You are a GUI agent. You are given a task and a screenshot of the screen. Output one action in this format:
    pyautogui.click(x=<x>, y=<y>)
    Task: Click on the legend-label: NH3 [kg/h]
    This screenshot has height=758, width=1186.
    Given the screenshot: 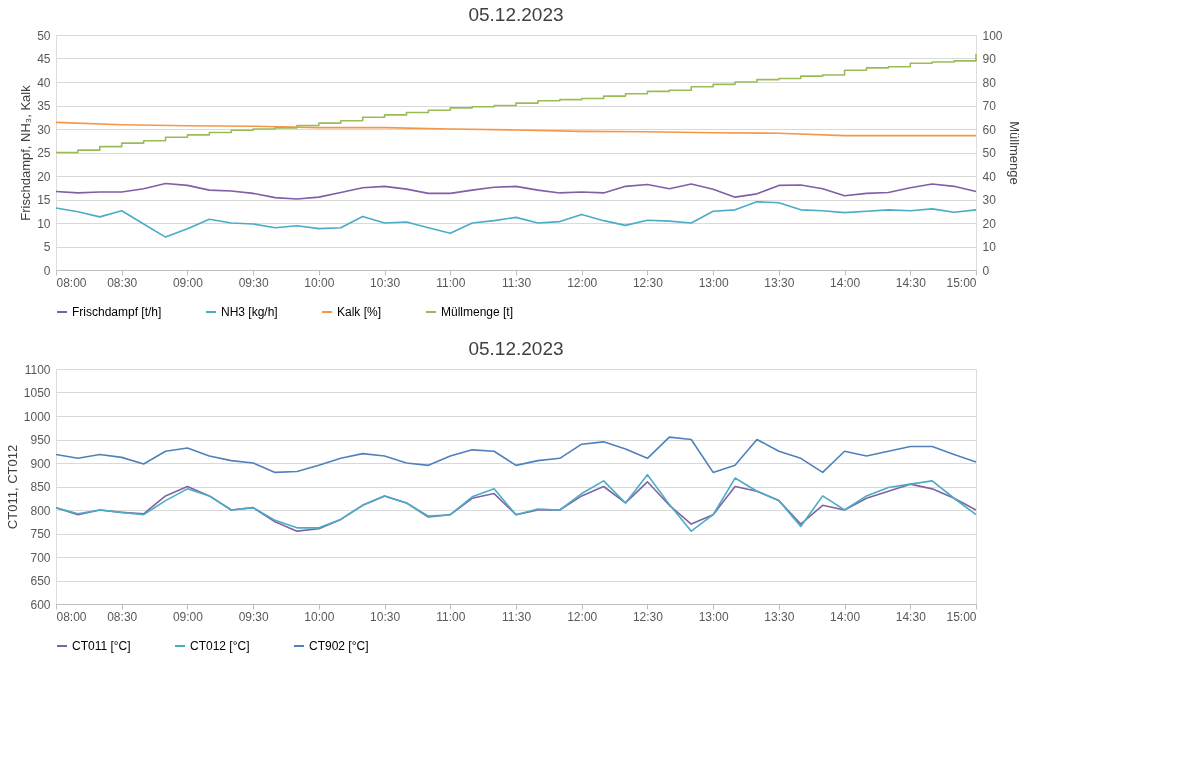 What is the action you would take?
    pyautogui.click(x=249, y=312)
    